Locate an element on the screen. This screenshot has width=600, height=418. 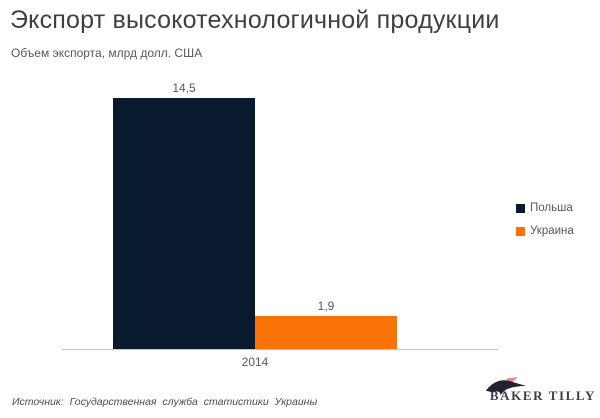
legend-item-ukraine: Украина is located at coordinates (545, 231).